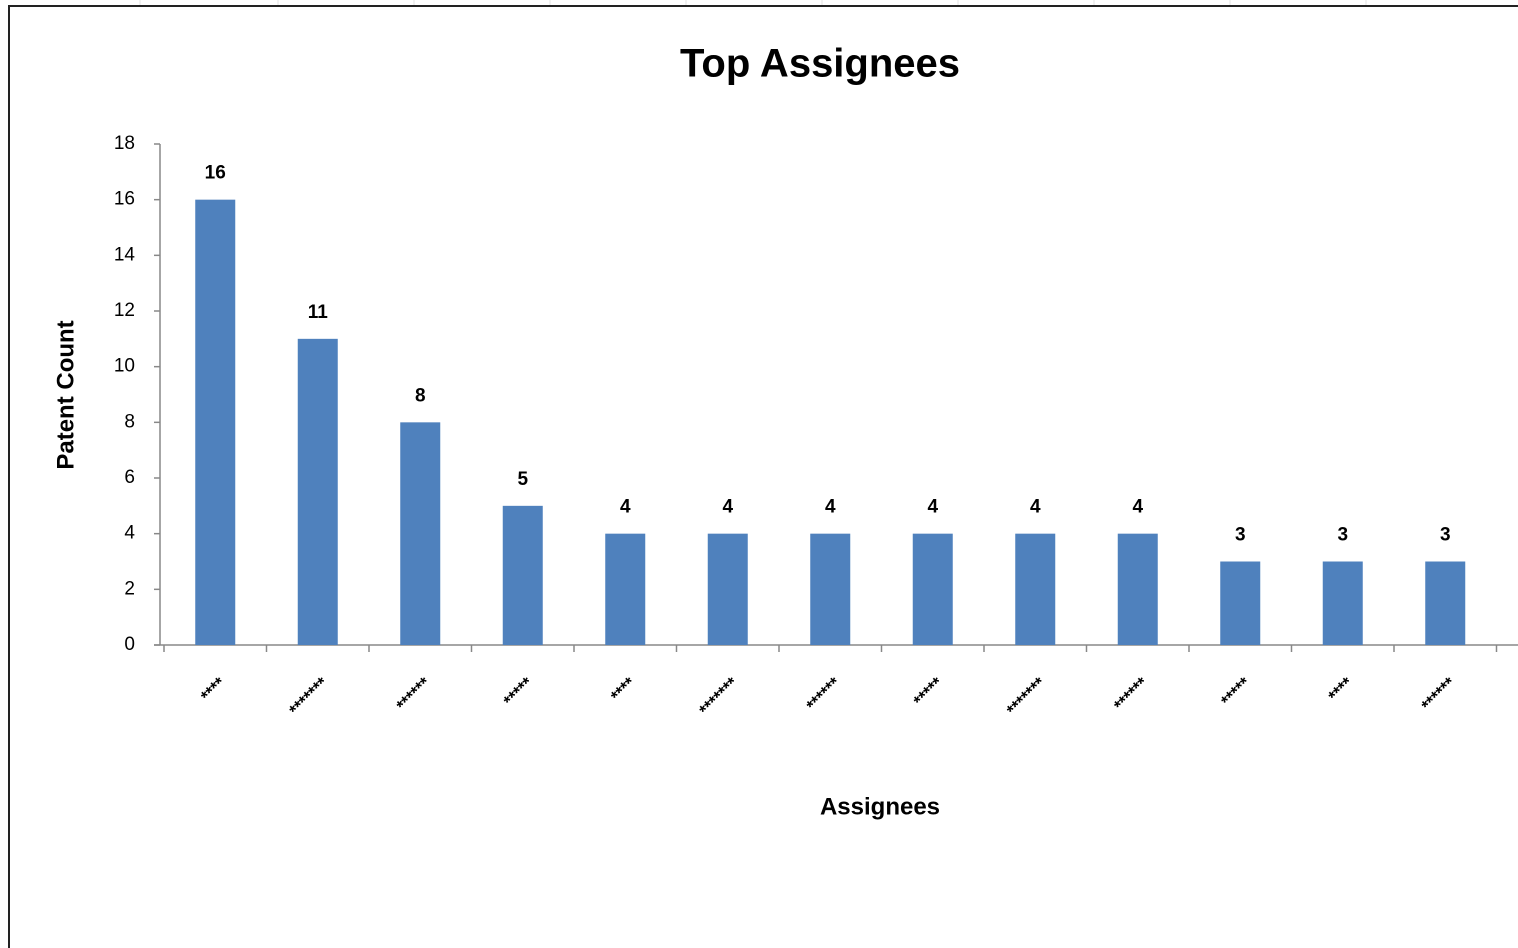 Image resolution: width=1518 pixels, height=948 pixels. What do you see at coordinates (522, 479) in the screenshot?
I see `value-label: 5` at bounding box center [522, 479].